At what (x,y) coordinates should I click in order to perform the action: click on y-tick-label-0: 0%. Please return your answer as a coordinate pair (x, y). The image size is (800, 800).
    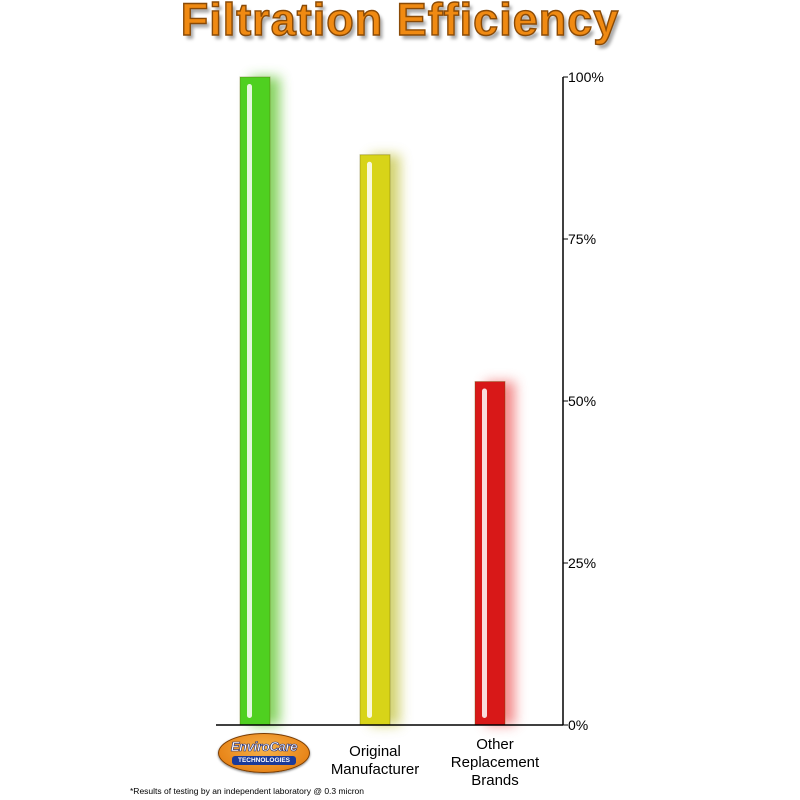
    Looking at the image, I should click on (578, 725).